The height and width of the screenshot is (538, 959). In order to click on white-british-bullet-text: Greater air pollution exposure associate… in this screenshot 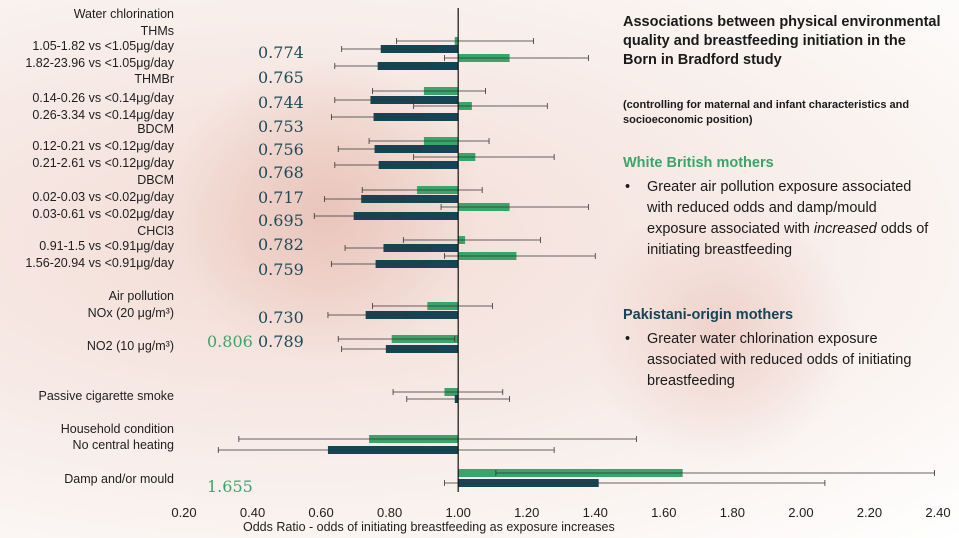, I will do `click(792, 219)`.